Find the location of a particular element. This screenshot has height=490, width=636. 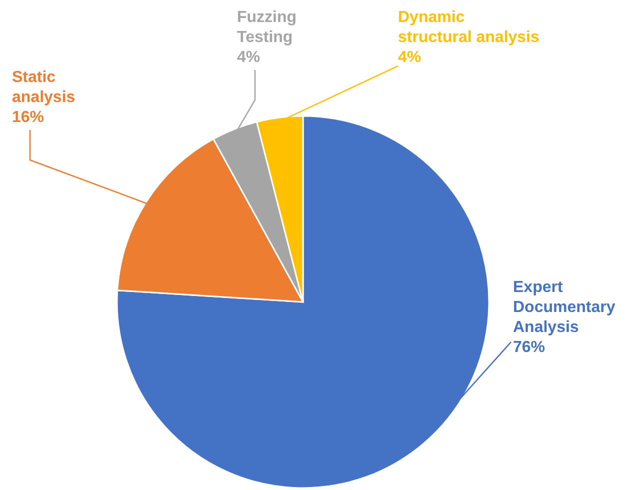

slice-label: Static analysis is located at coordinates (44, 87).